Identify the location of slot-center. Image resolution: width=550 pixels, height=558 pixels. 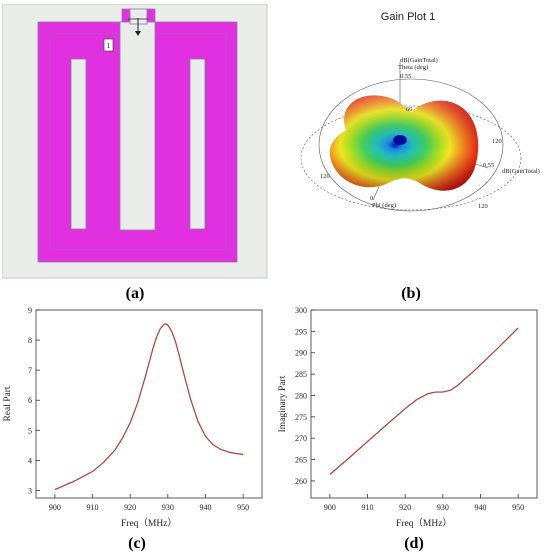
(137, 126).